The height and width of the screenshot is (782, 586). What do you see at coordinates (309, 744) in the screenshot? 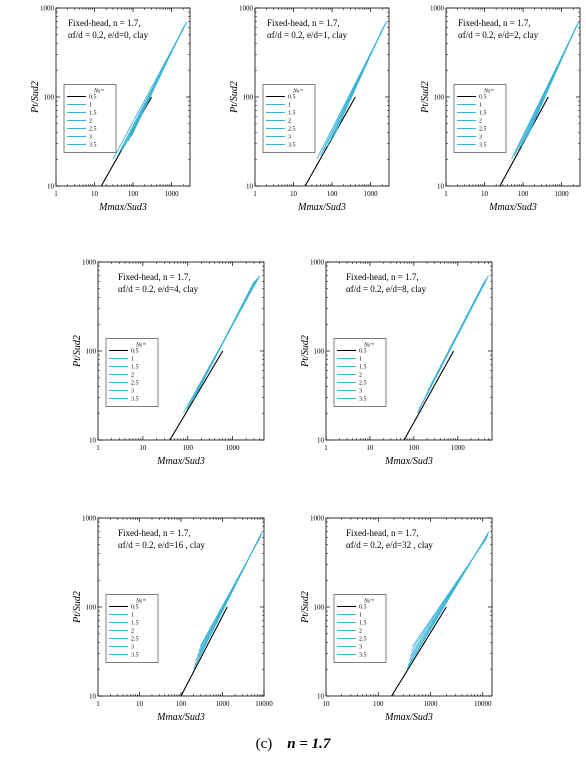
I see `caption-value: n = 1.7` at bounding box center [309, 744].